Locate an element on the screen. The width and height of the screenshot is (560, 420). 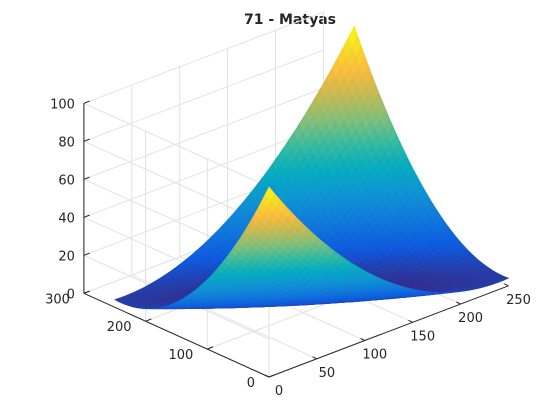
wall-x0-gridline-z is located at coordinates (176, 145).